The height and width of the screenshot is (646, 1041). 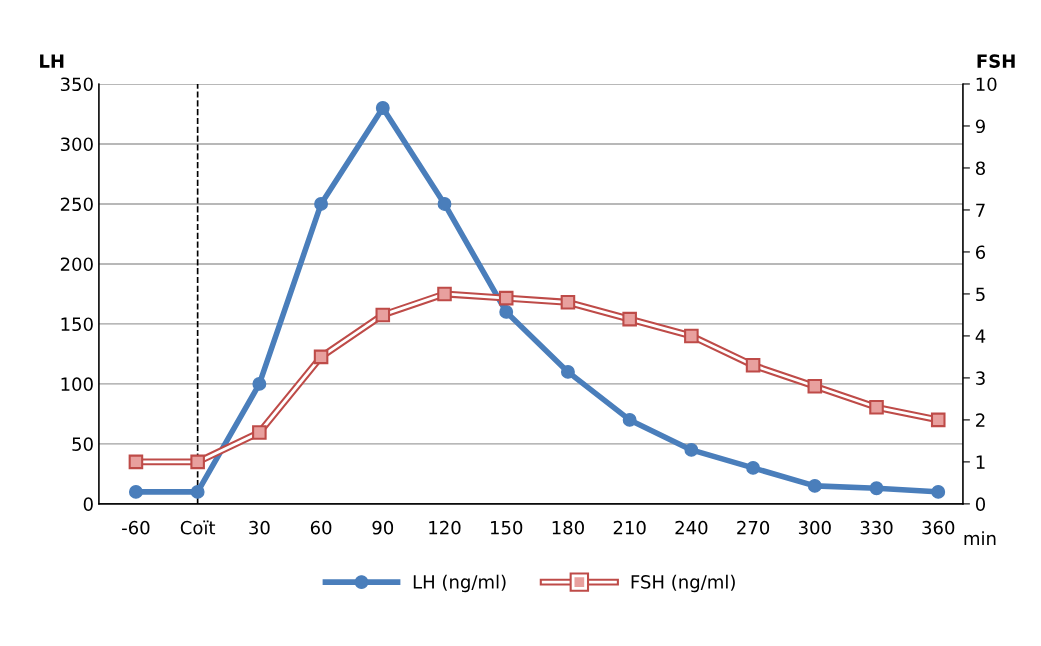 What do you see at coordinates (88, 504) in the screenshot?
I see `y-tick-label: 0` at bounding box center [88, 504].